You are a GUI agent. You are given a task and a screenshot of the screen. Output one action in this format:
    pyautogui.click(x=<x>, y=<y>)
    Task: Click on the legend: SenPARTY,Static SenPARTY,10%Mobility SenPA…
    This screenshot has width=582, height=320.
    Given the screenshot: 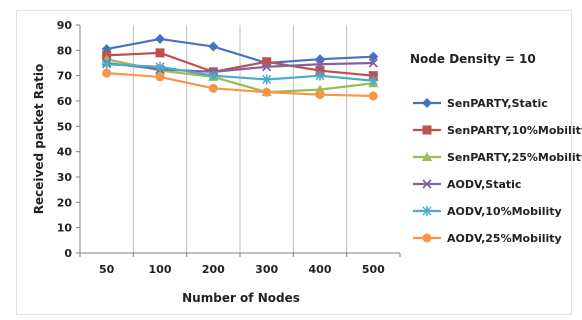 What is the action you would take?
    pyautogui.click(x=497, y=171)
    